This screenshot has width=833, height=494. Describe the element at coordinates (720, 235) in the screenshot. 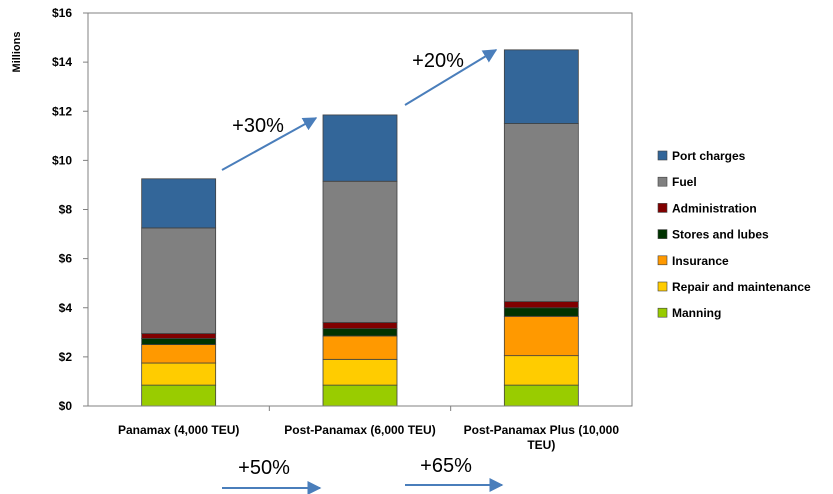

I see `legend-label: Stores and lubes` at that location.